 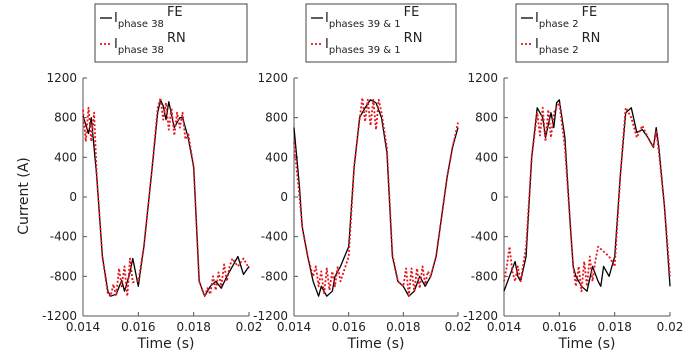 I want to click on legend-entry-label: Iphase 2FE, so click(x=566, y=17).